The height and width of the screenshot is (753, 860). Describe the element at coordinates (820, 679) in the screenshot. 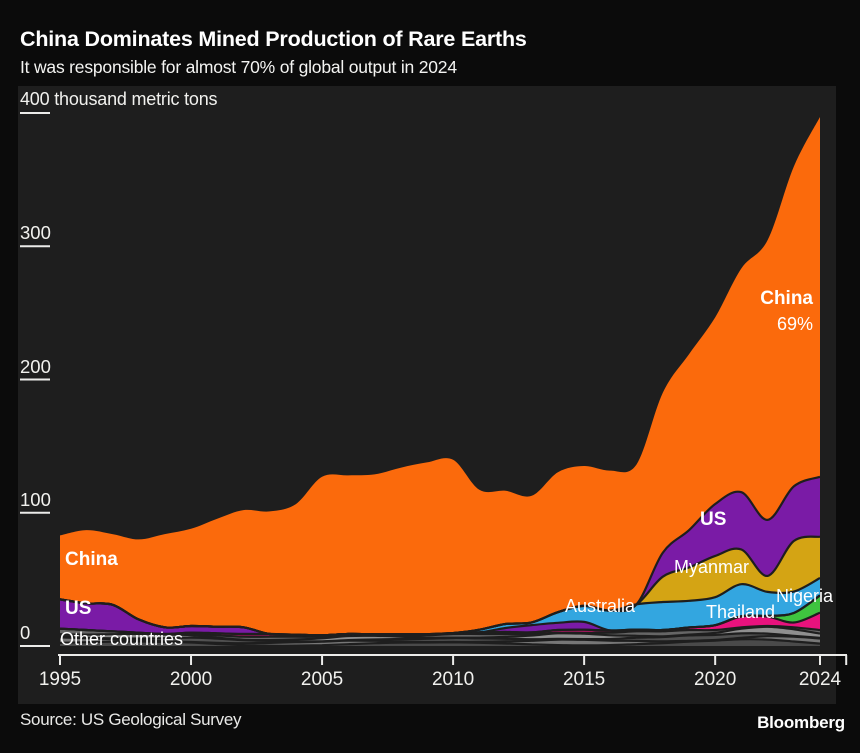

I see `x-tick-label: 2024` at that location.